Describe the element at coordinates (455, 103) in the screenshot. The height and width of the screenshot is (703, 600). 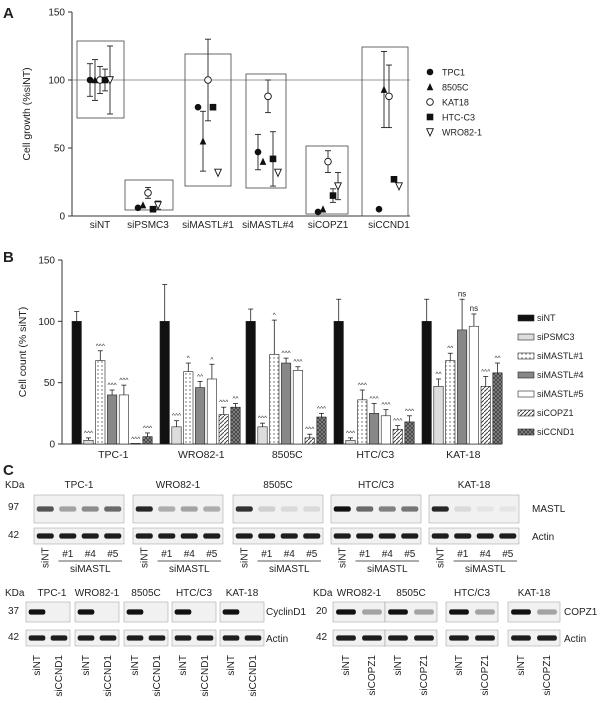
I see `legend-label: KAT18` at that location.